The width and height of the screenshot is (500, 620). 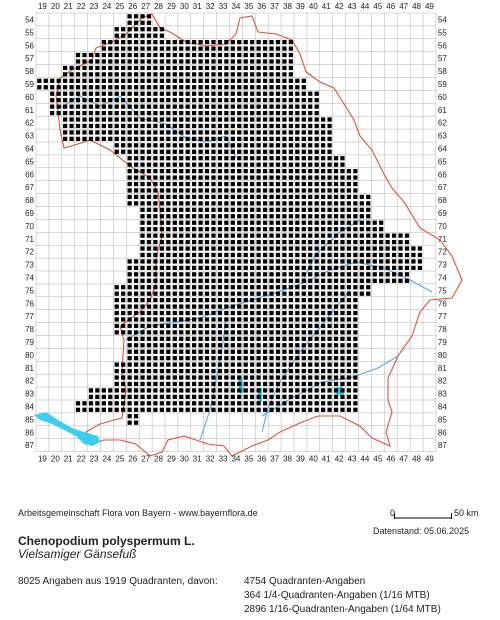 I want to click on stats-sixteenth-quadrant: 2896 1/16-Quadranten-Angaben (1/64 MTB), so click(x=342, y=609).